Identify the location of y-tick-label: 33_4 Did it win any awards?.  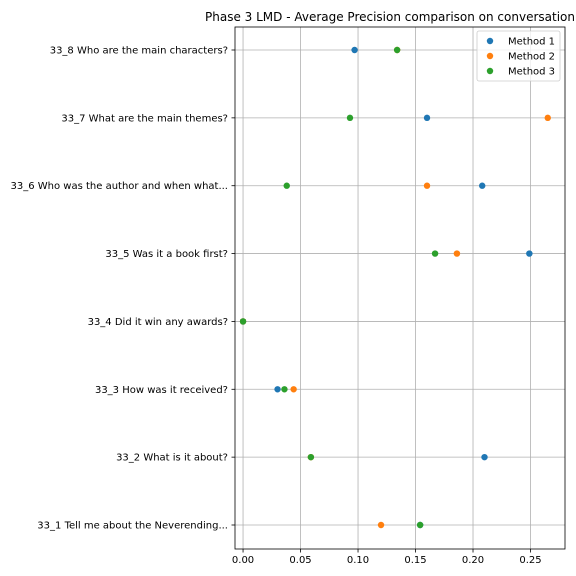
(158, 322).